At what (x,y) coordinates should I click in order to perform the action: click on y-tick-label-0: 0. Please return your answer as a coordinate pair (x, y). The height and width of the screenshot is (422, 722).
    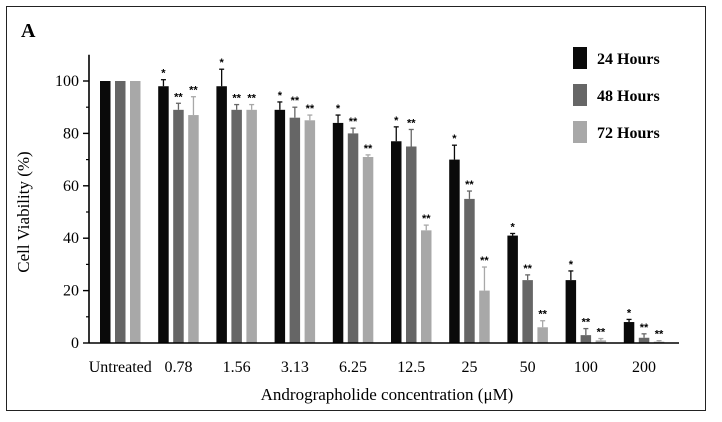
    Looking at the image, I should click on (75, 343).